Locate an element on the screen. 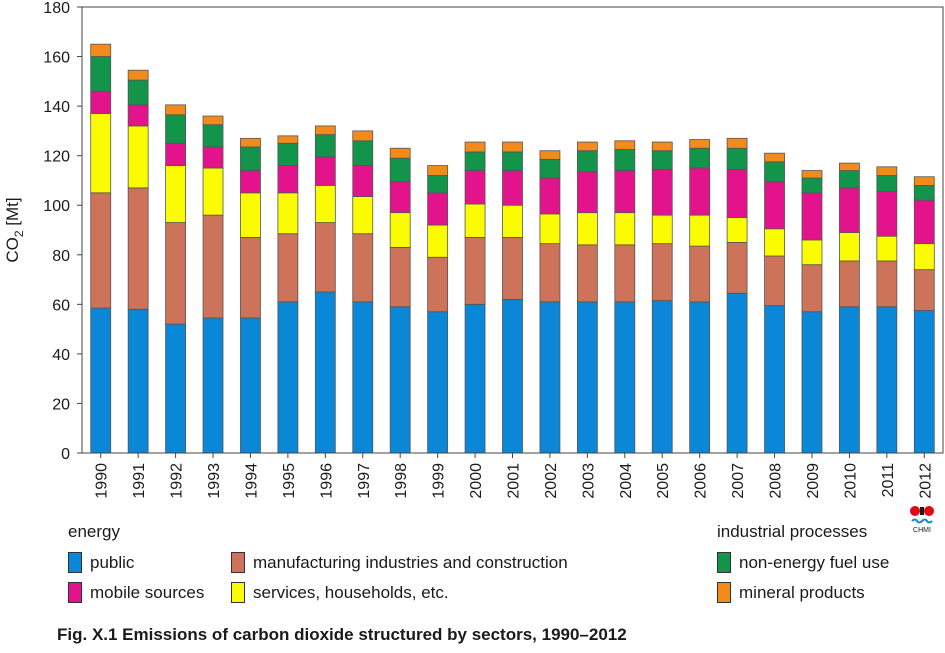  x-tick-label: 1997 is located at coordinates (364, 481).